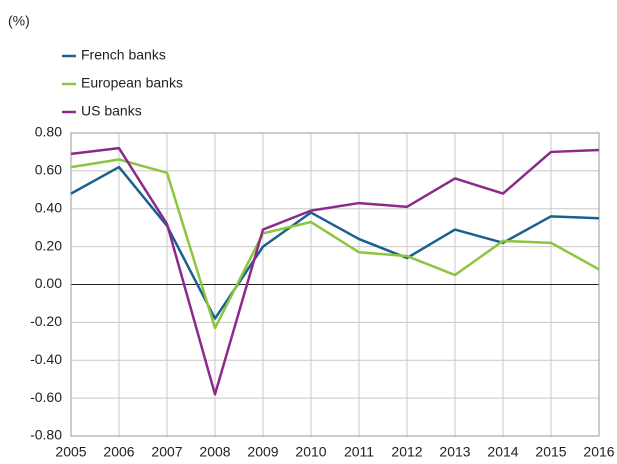 This screenshot has width=617, height=464. Describe the element at coordinates (123, 55) in the screenshot. I see `legend-label: French banks` at that location.